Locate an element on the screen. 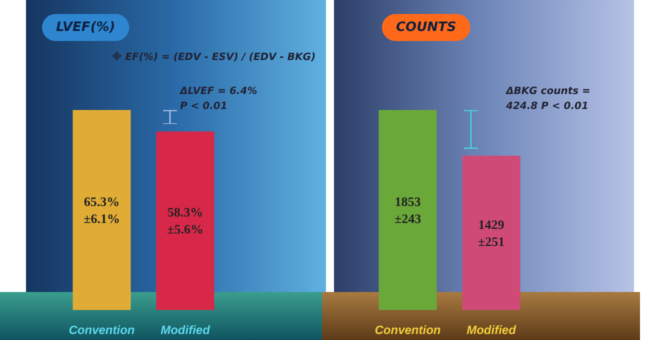 The width and height of the screenshot is (648, 340). data-label: 58.3% ±5.6% is located at coordinates (185, 220).